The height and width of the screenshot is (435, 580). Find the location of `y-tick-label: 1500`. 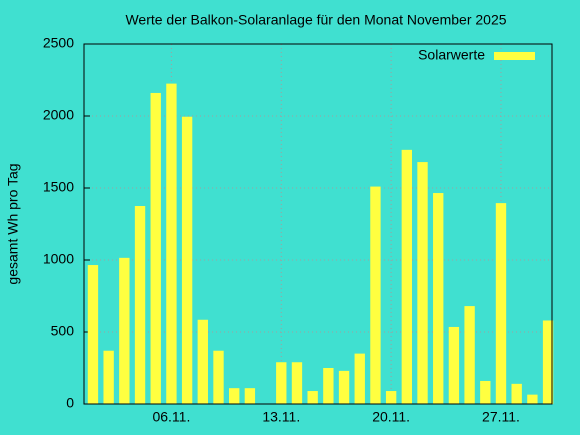

y-tick-label: 1500 is located at coordinates (58, 187).